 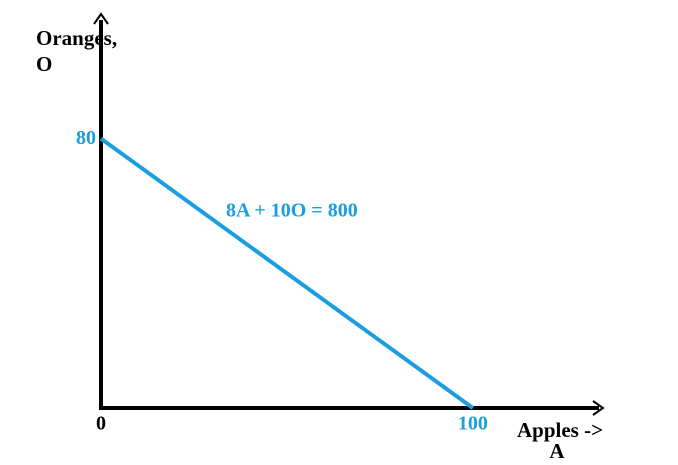 What do you see at coordinates (101, 424) in the screenshot?
I see `x-tick-label: 0` at bounding box center [101, 424].